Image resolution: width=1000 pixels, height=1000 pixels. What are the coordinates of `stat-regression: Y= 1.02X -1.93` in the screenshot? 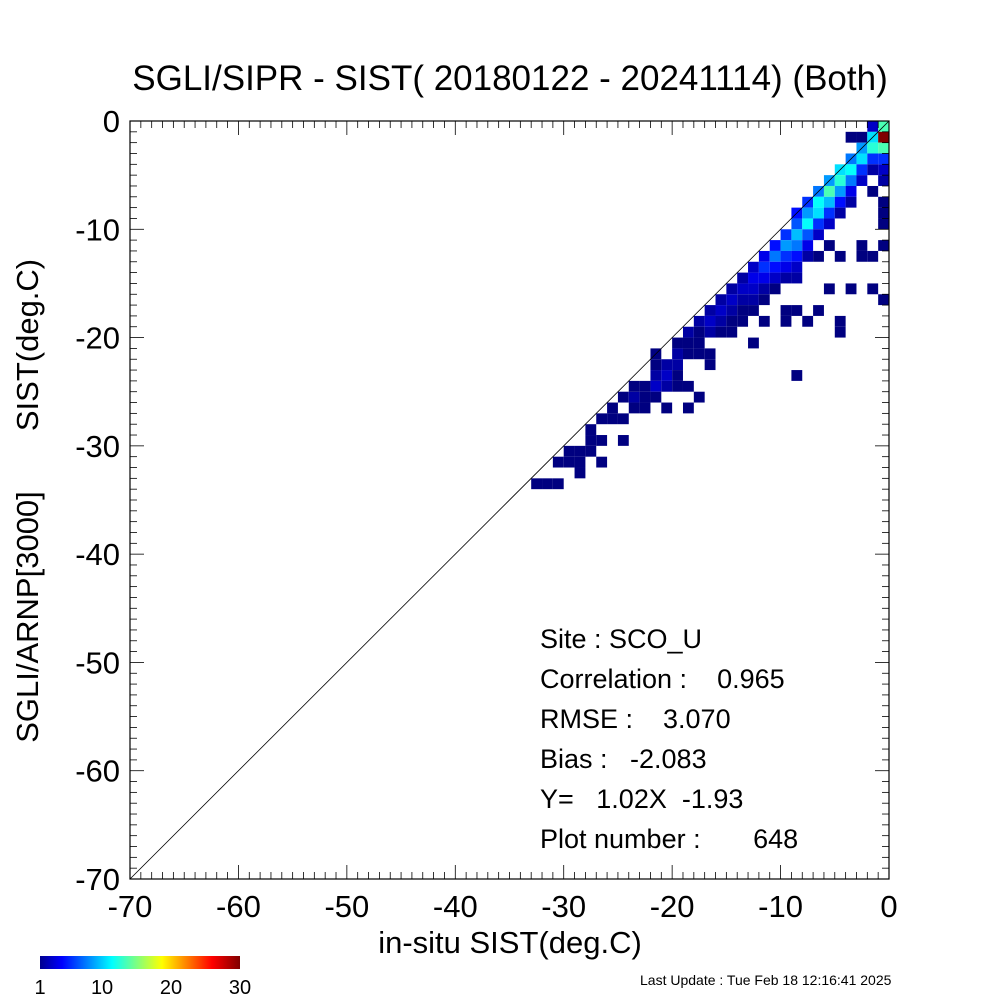 It's located at (641, 799).